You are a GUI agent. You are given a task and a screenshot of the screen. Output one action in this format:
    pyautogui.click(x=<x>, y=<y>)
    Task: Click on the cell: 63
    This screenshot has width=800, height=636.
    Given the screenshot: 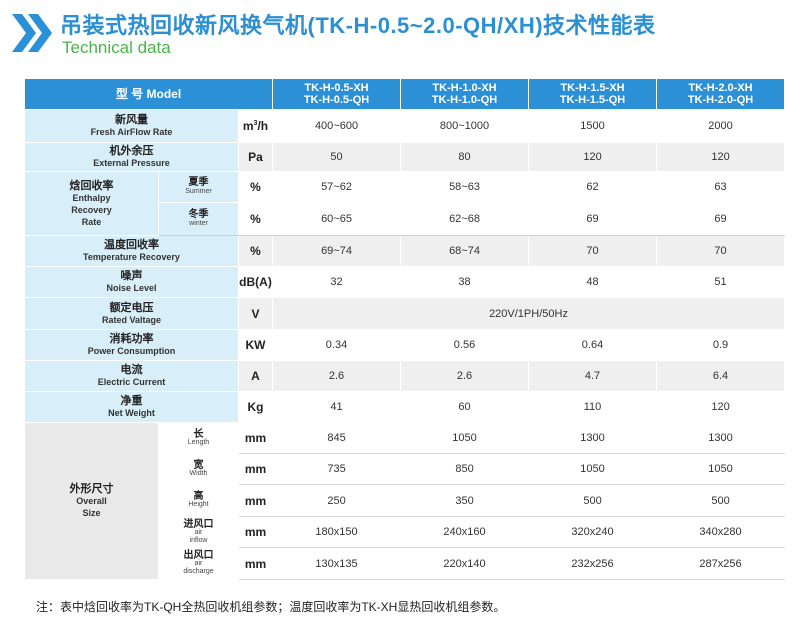 What is the action you would take?
    pyautogui.click(x=721, y=187)
    